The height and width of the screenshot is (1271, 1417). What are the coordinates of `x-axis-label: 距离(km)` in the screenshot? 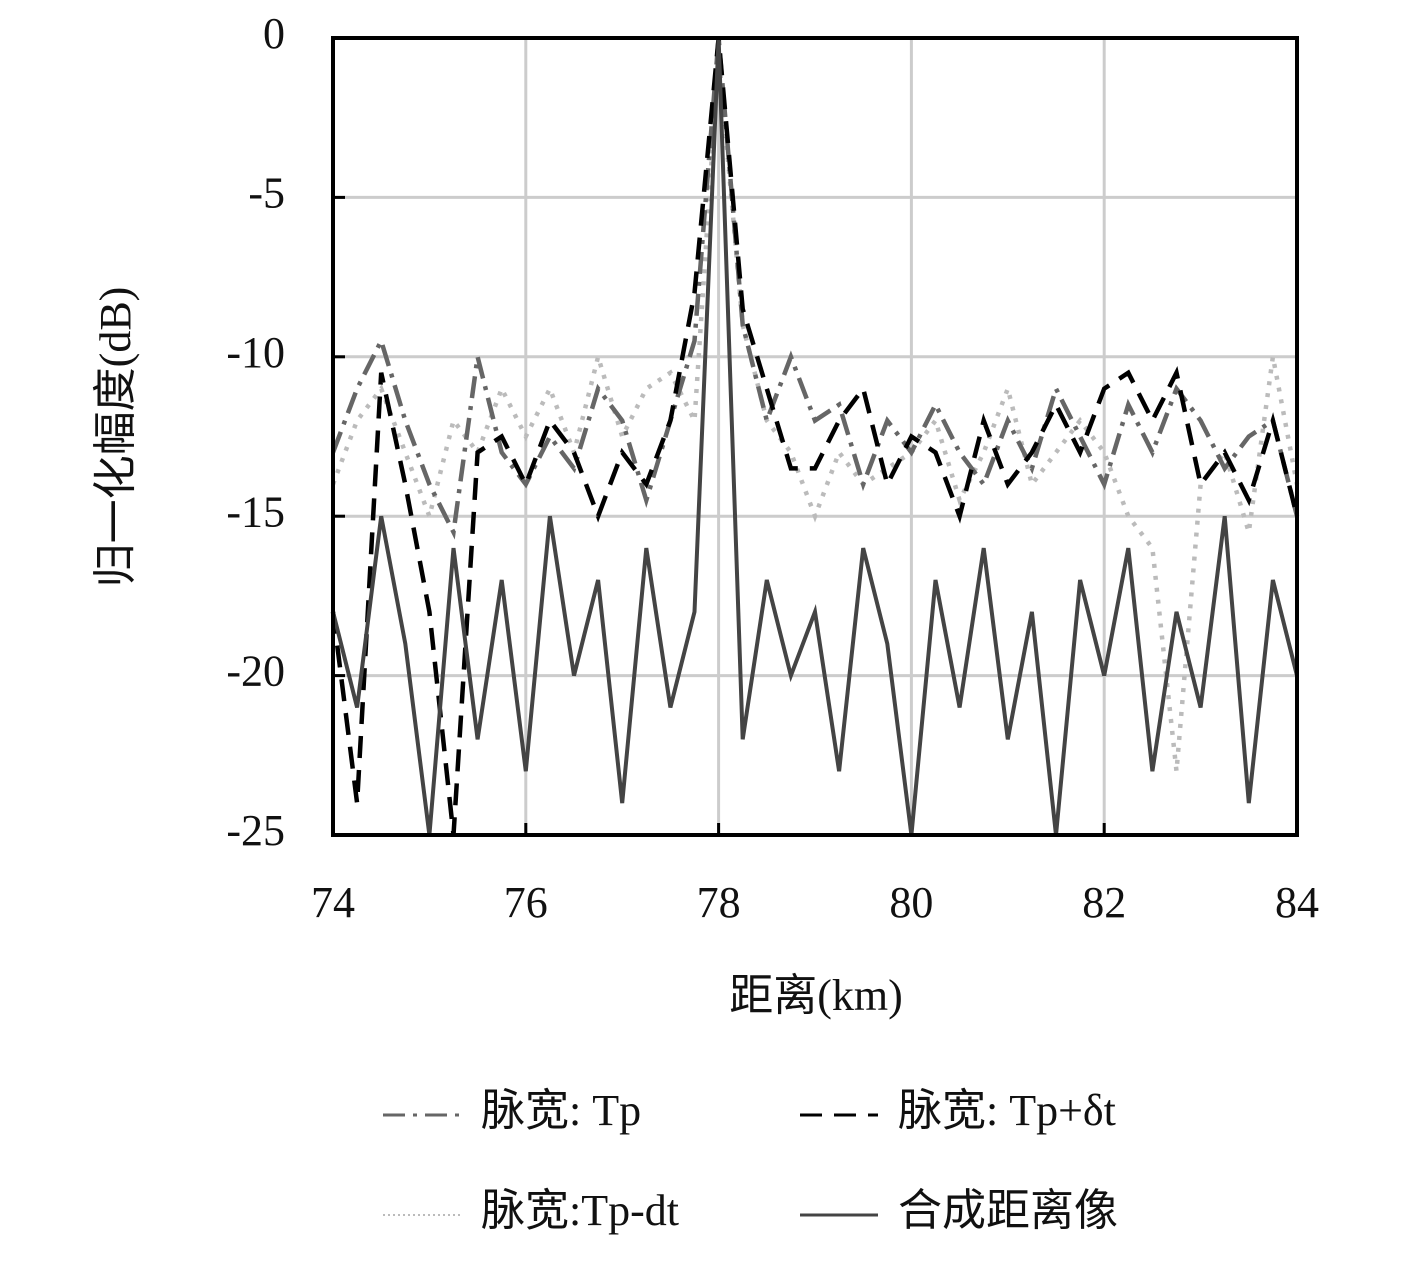 It's located at (816, 995).